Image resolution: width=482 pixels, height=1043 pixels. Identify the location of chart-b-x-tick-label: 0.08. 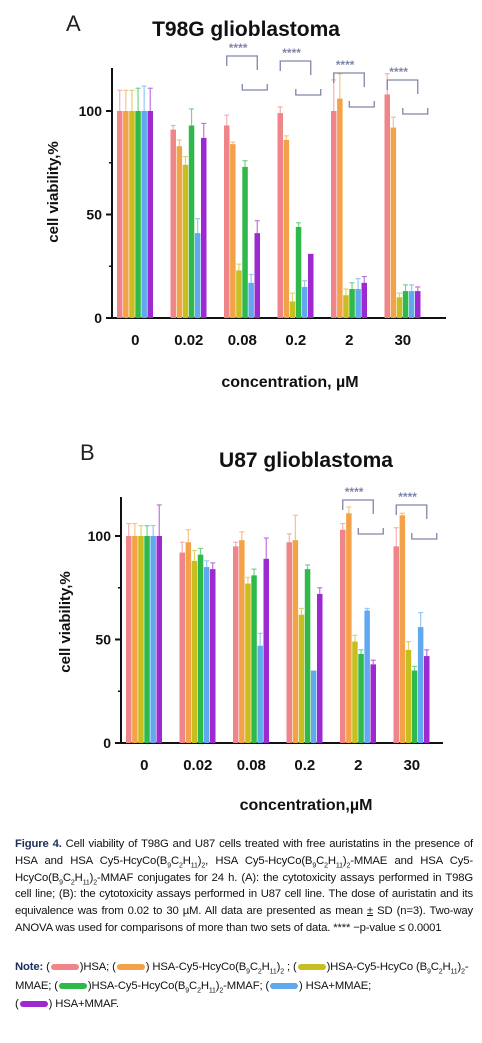
(251, 765).